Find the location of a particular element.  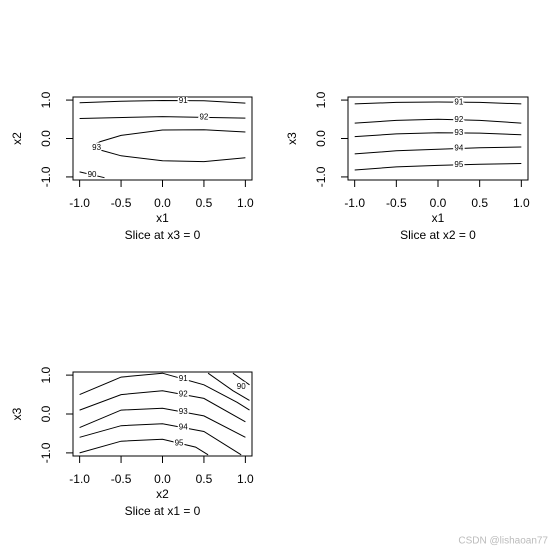

subtitle: Slice at x1 = 0 is located at coordinates (163, 511).